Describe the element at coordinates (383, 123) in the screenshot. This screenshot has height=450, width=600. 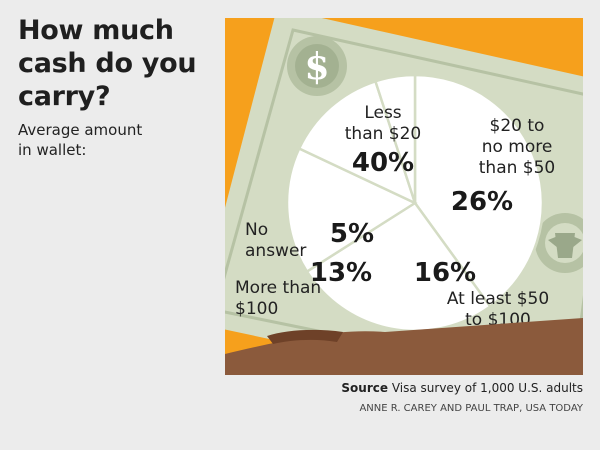
I see `slice-label: Less than $20` at that location.